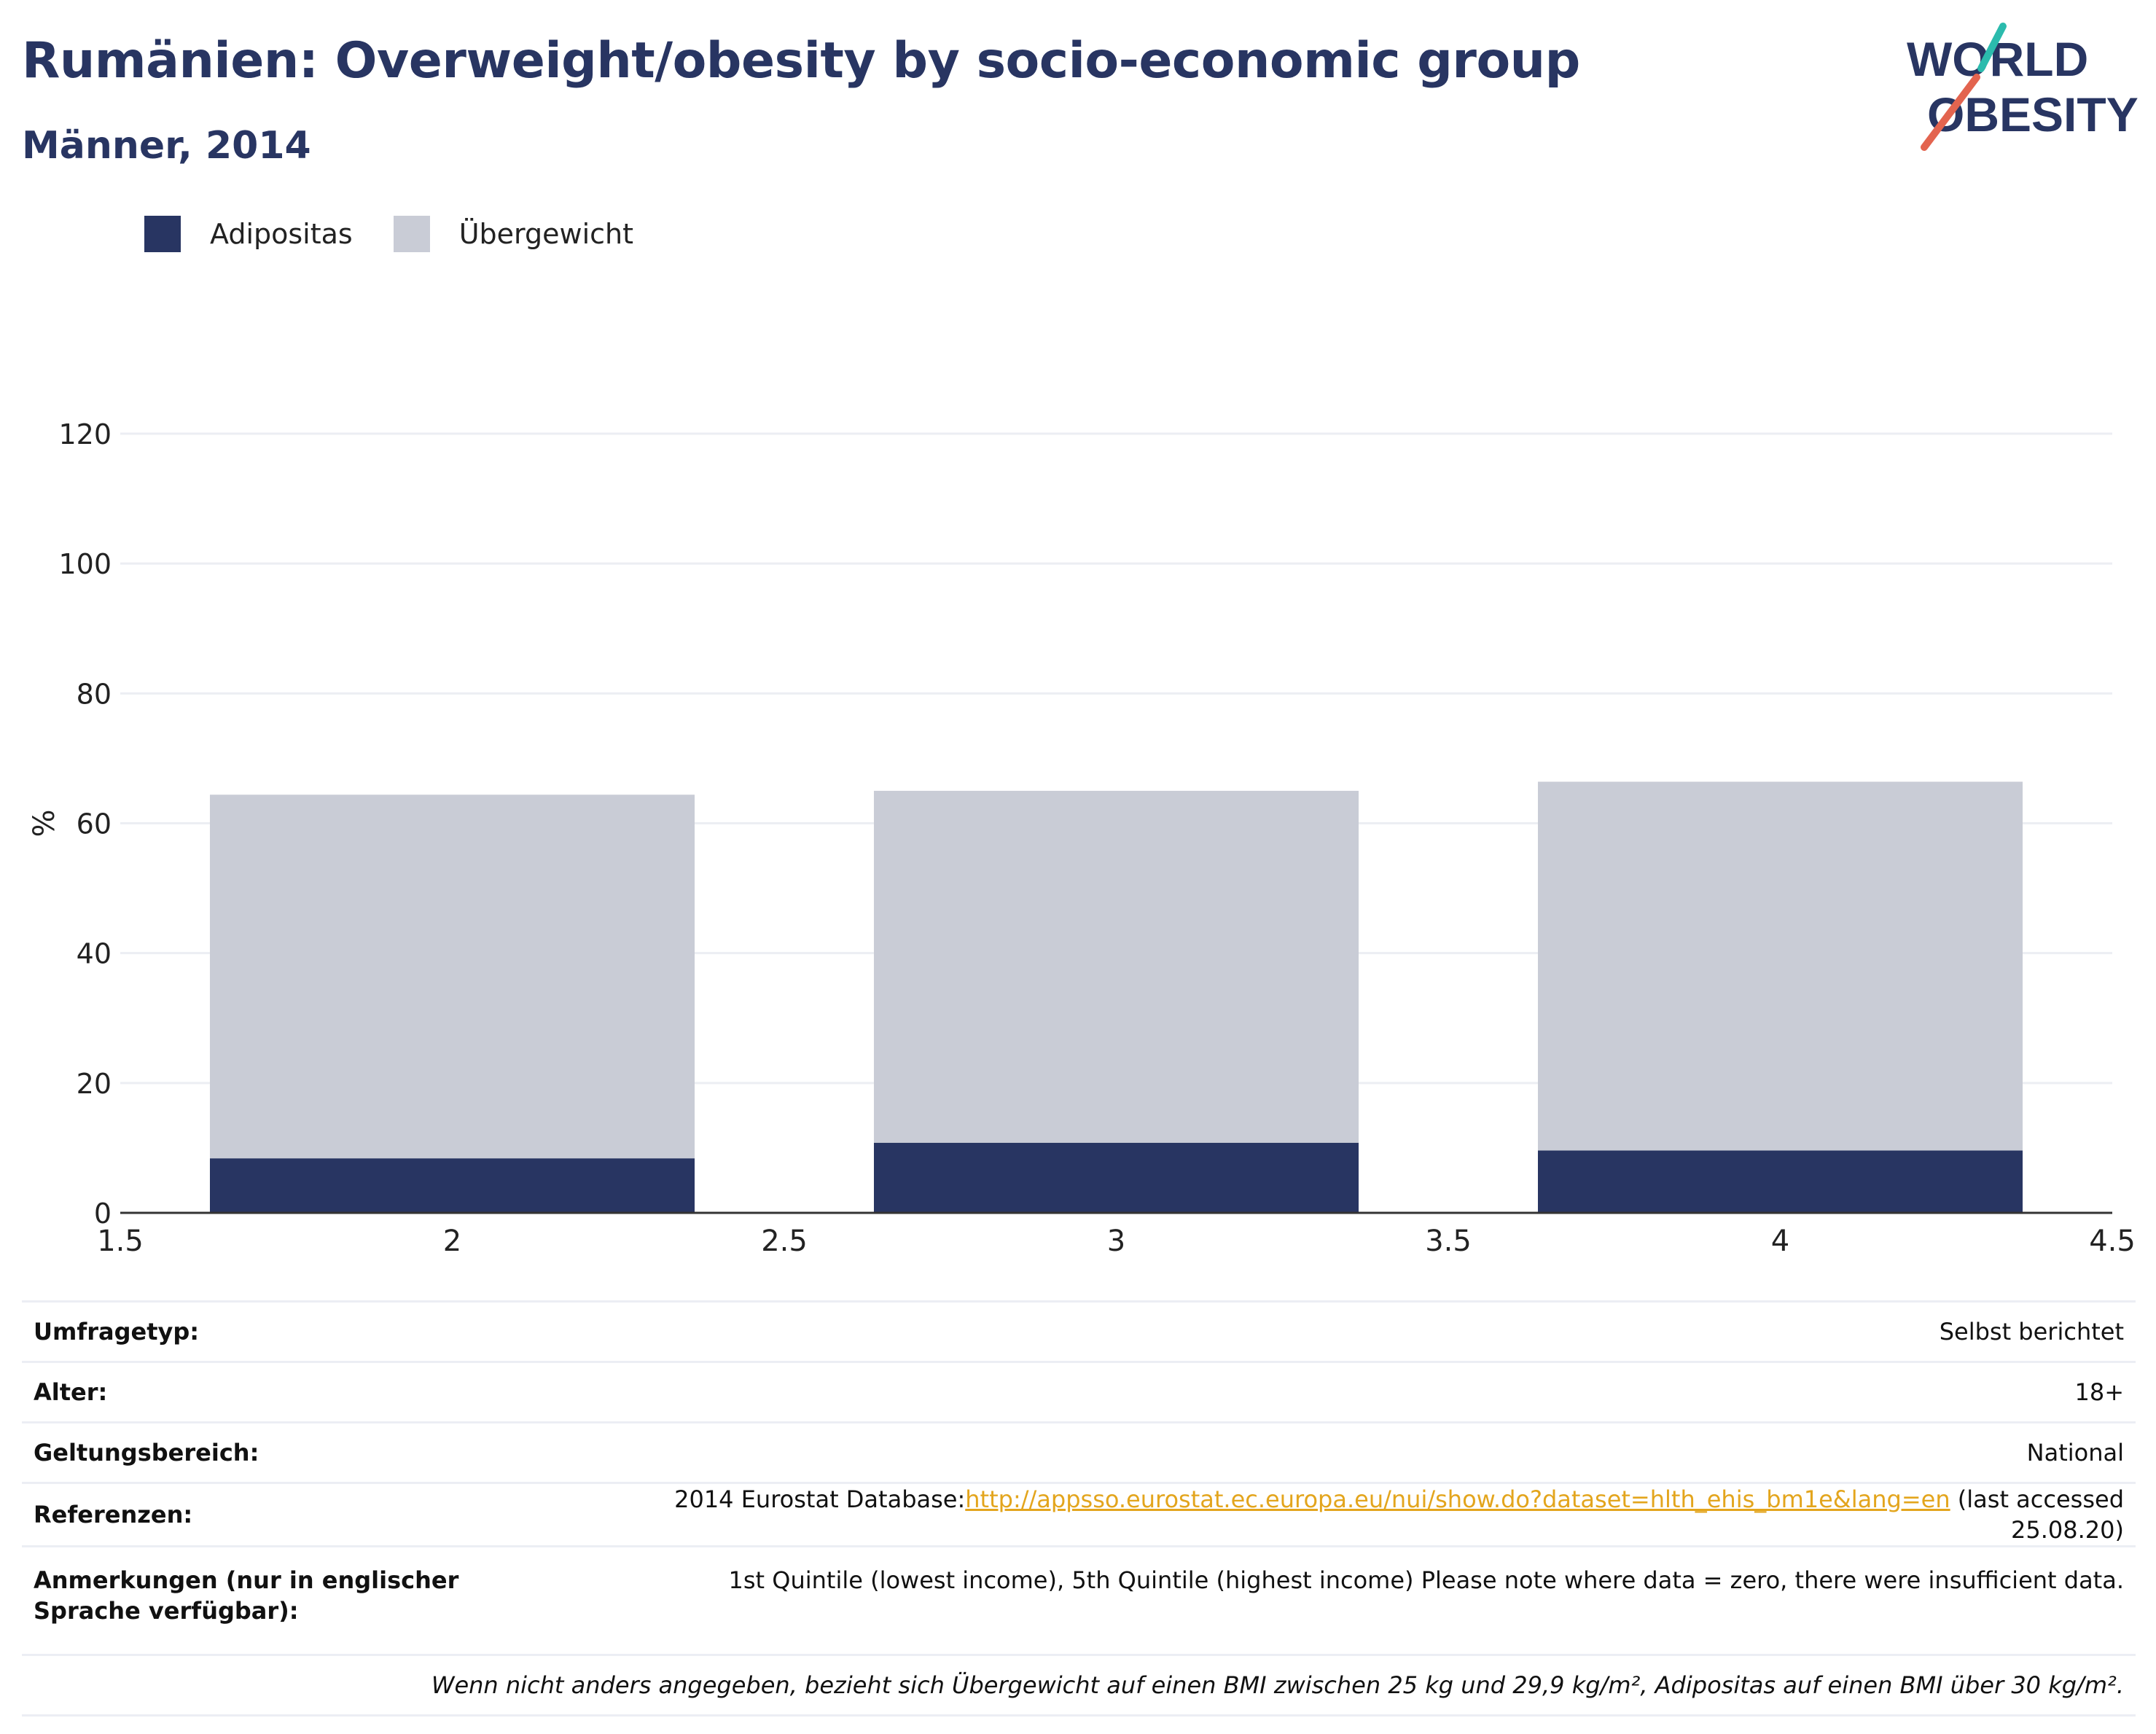 This screenshot has height=1734, width=2156. What do you see at coordinates (167, 146) in the screenshot?
I see `page-subtitle: Männer, 2014` at bounding box center [167, 146].